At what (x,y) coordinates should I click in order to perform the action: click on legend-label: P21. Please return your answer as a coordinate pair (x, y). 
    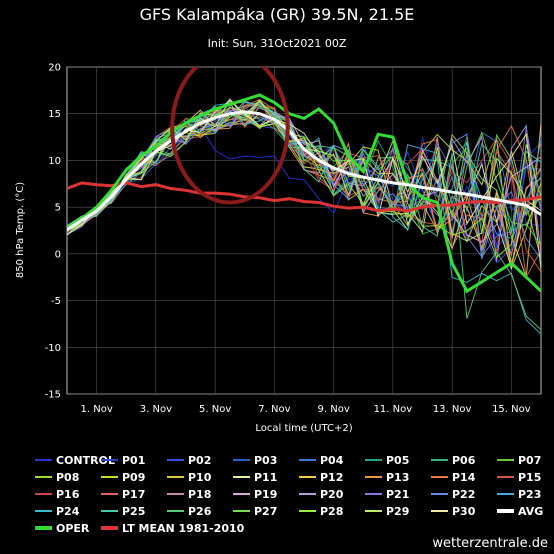
    Looking at the image, I should click on (397, 494).